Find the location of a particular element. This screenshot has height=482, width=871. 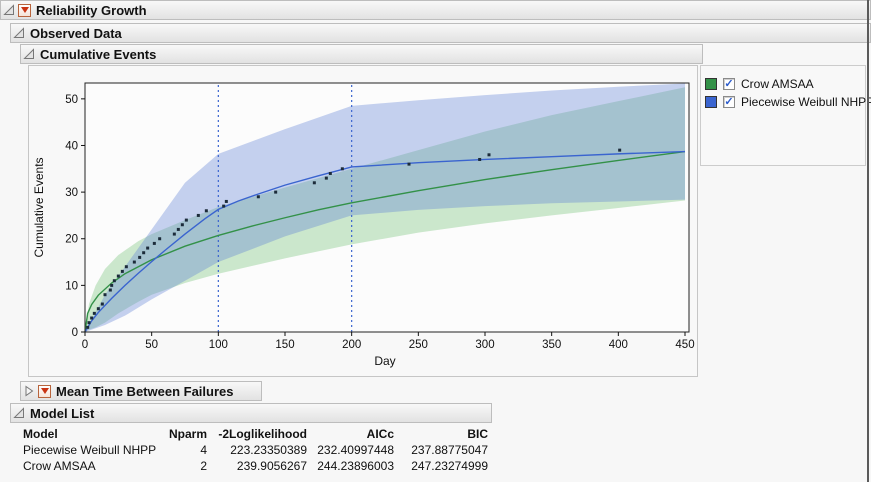

cell-aicc: 232.40997448 is located at coordinates (355, 450).